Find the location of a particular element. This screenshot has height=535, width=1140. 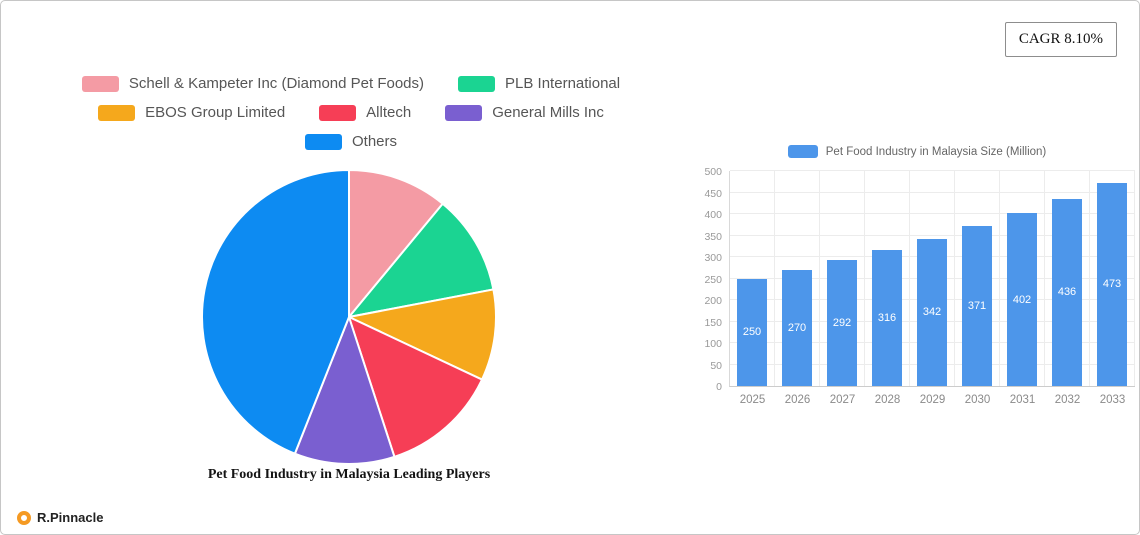

bar-value-label: 473 is located at coordinates (1112, 284).